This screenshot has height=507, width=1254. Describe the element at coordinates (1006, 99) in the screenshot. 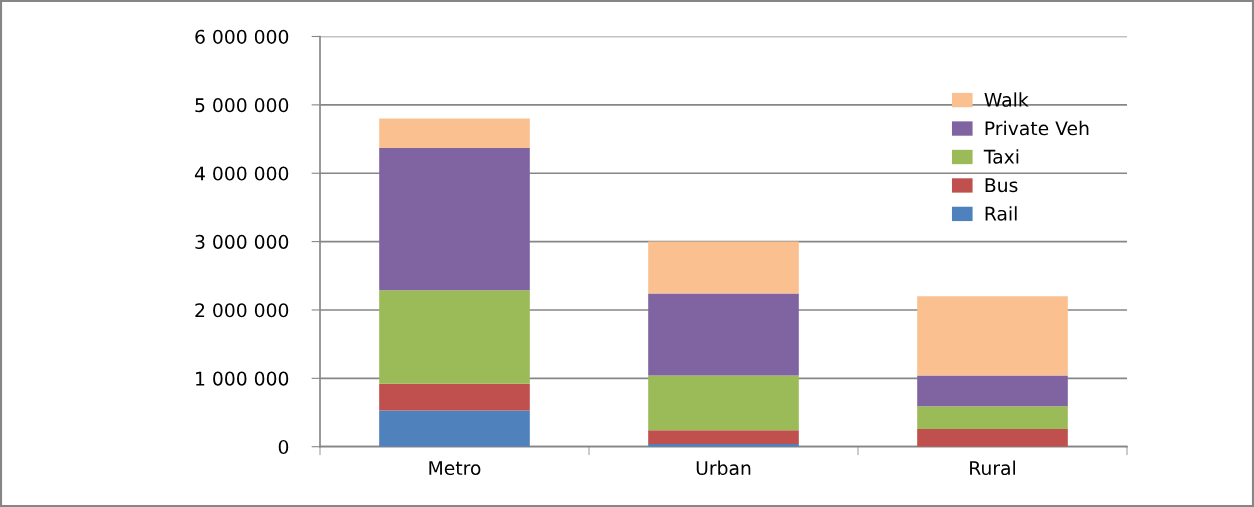

I see `legend-label: Walk` at that location.